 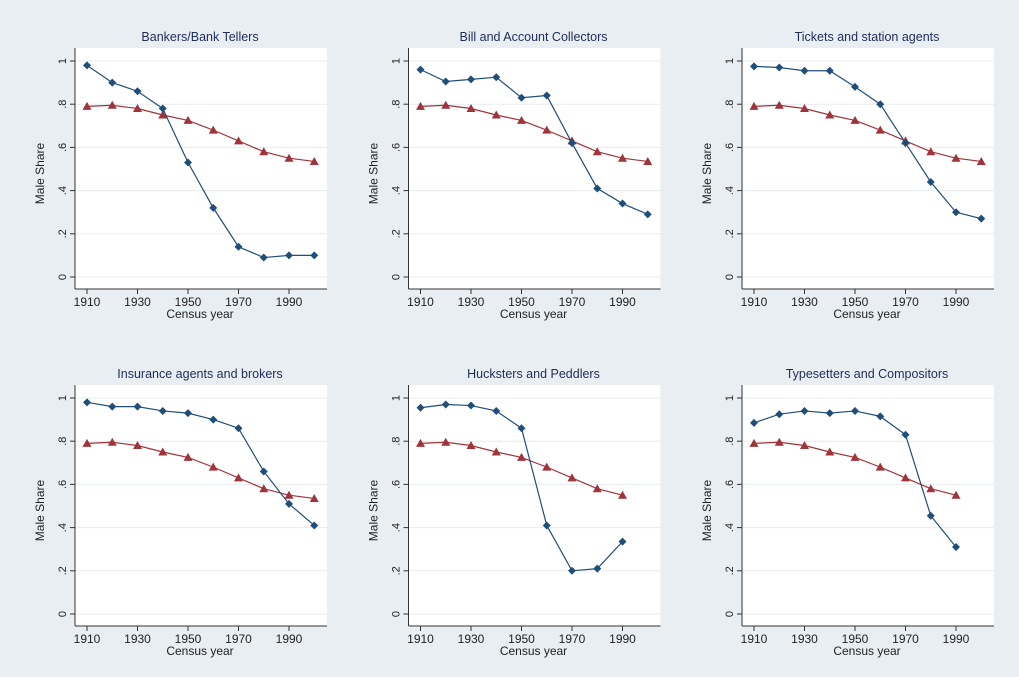 I want to click on chart-title: Typesetters and Compositors, so click(x=867, y=374).